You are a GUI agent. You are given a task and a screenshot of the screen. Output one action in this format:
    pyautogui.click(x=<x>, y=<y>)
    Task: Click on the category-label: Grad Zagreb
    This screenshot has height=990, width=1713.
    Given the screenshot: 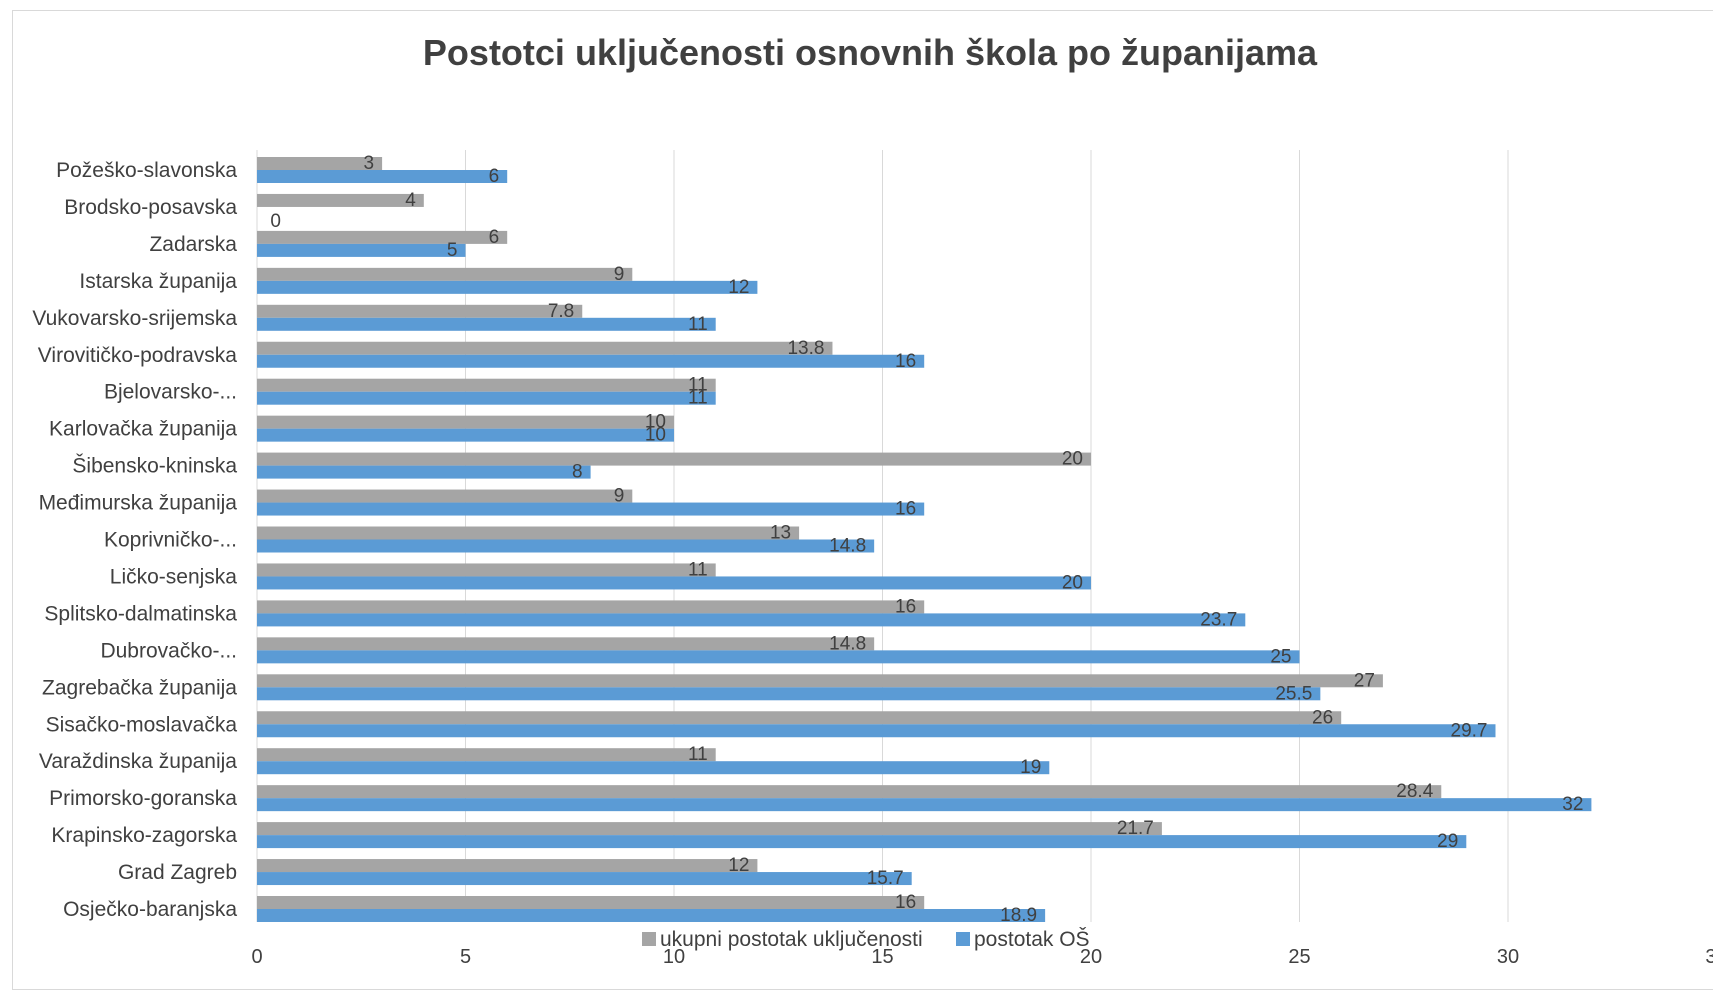 What is the action you would take?
    pyautogui.click(x=177, y=872)
    